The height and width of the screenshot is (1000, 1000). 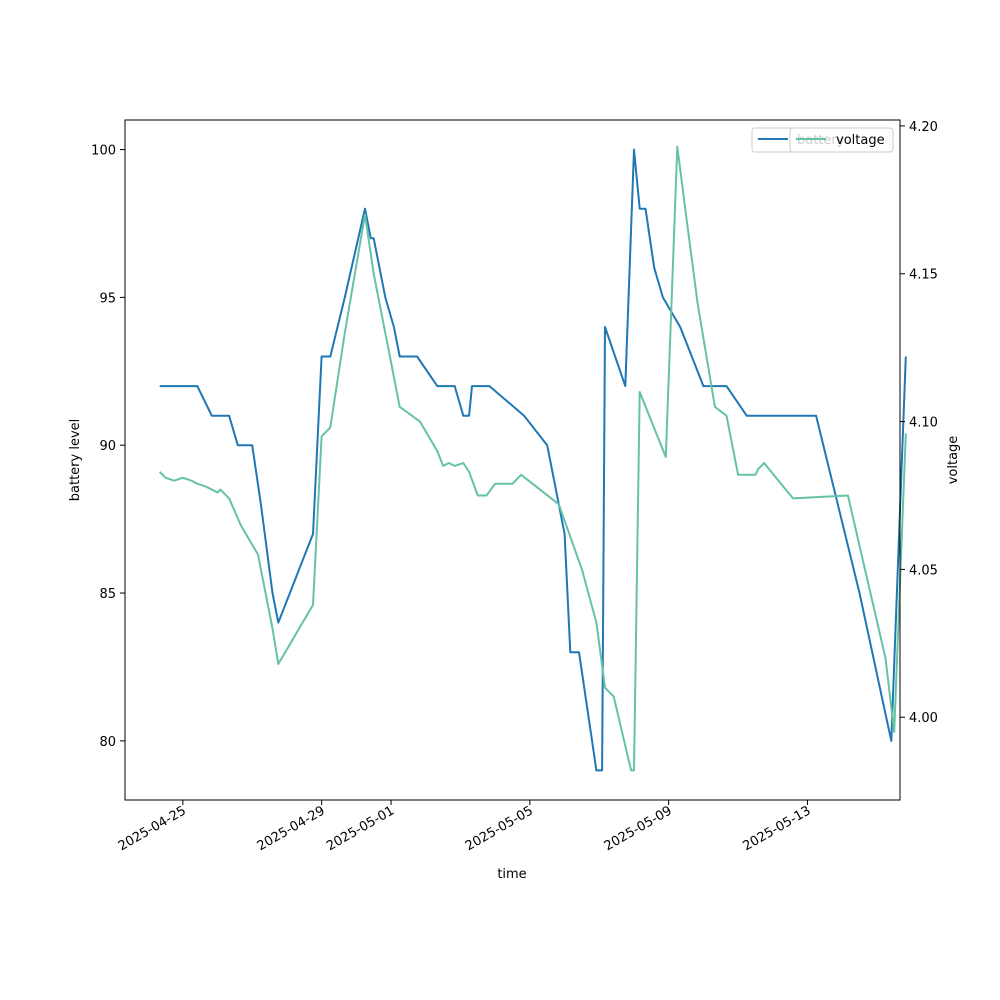 What do you see at coordinates (923, 718) in the screenshot?
I see `y-right-tick-label-4.00: 4.00` at bounding box center [923, 718].